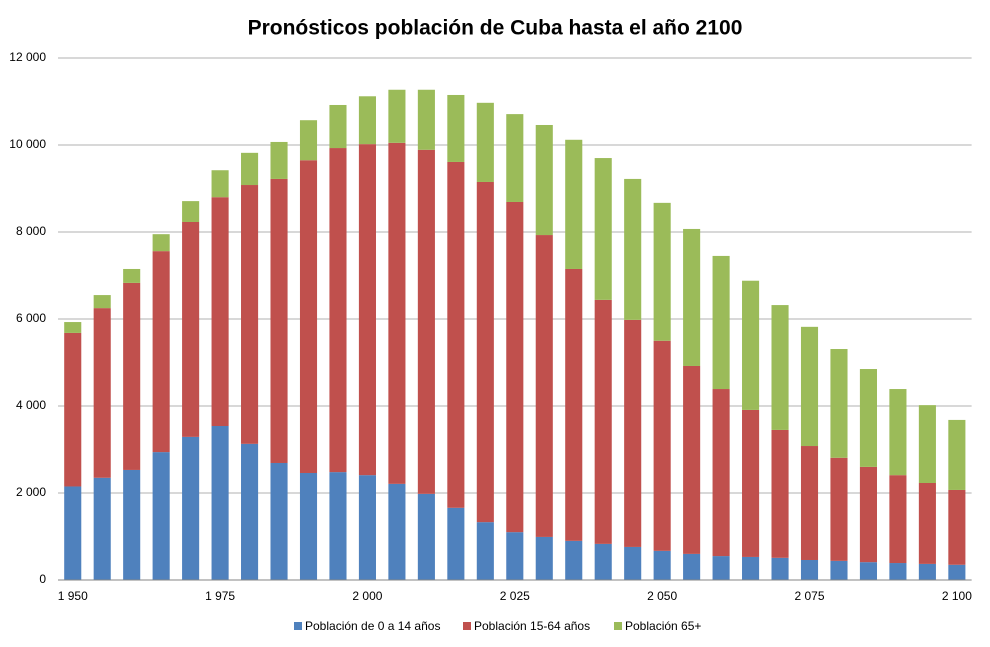 This screenshot has height=647, width=990. Describe the element at coordinates (957, 596) in the screenshot. I see `x-tick-label: 2 100` at that location.